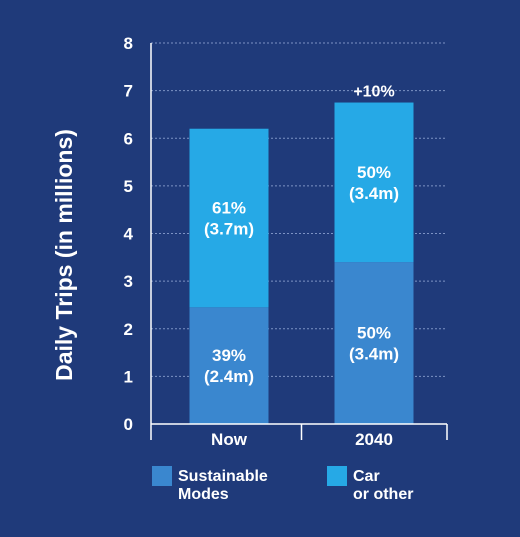  I want to click on y-tick-label: 1, so click(128, 376).